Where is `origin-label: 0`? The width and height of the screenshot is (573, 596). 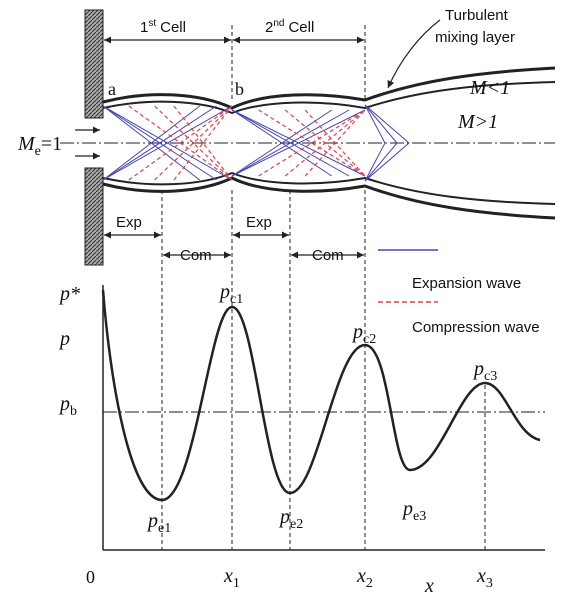
origin-label: 0 is located at coordinates (90, 577).